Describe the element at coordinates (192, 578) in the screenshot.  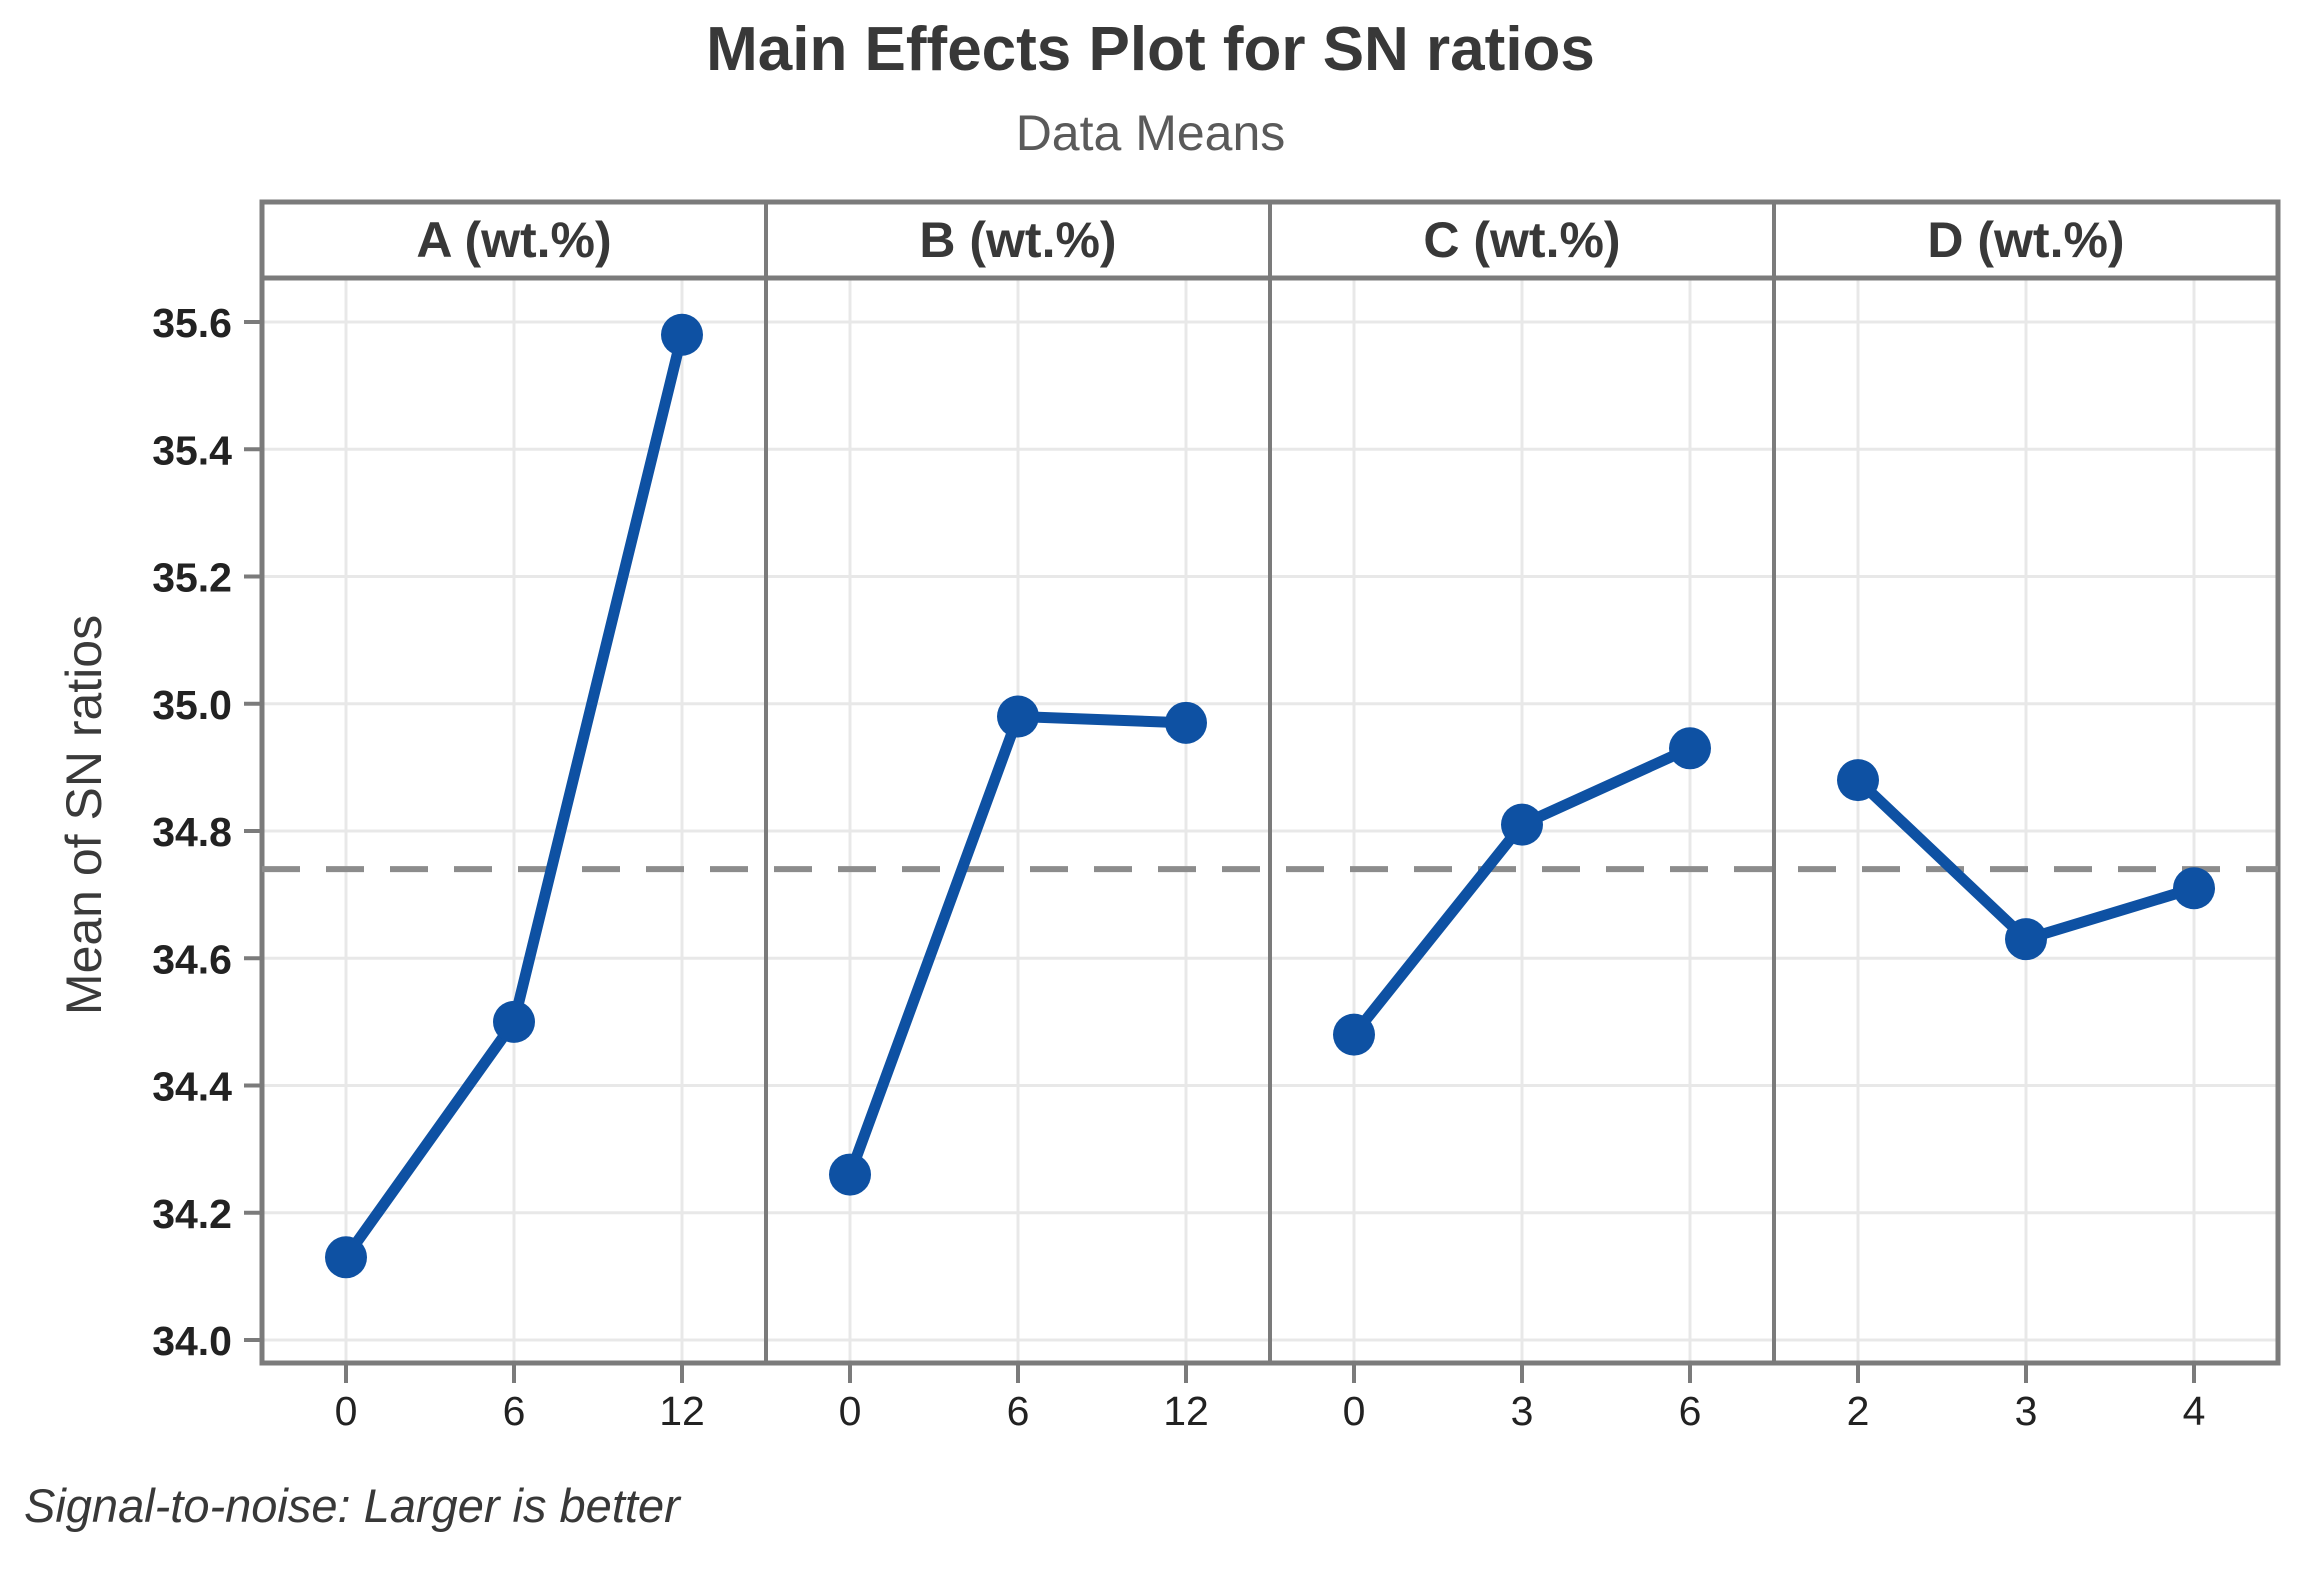
I see `y-tick-label: 35.2` at that location.